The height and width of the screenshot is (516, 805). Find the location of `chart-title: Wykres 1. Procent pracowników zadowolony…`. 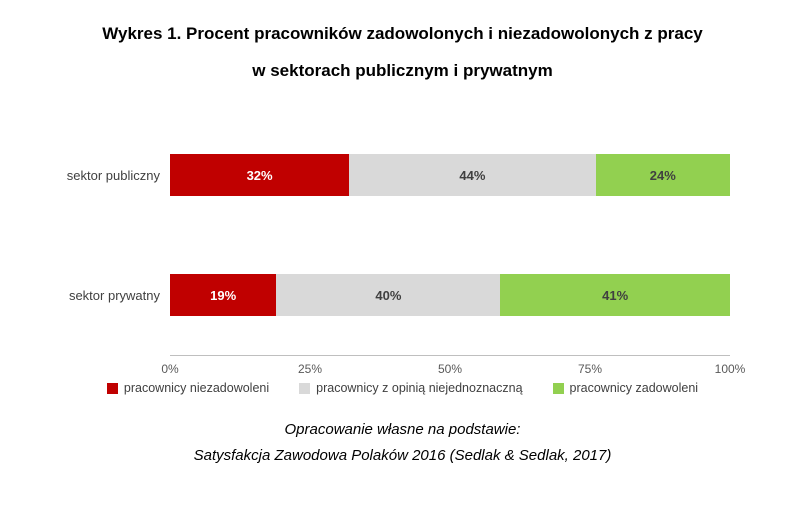

chart-title: Wykres 1. Procent pracowników zadowolony… is located at coordinates (402, 52).